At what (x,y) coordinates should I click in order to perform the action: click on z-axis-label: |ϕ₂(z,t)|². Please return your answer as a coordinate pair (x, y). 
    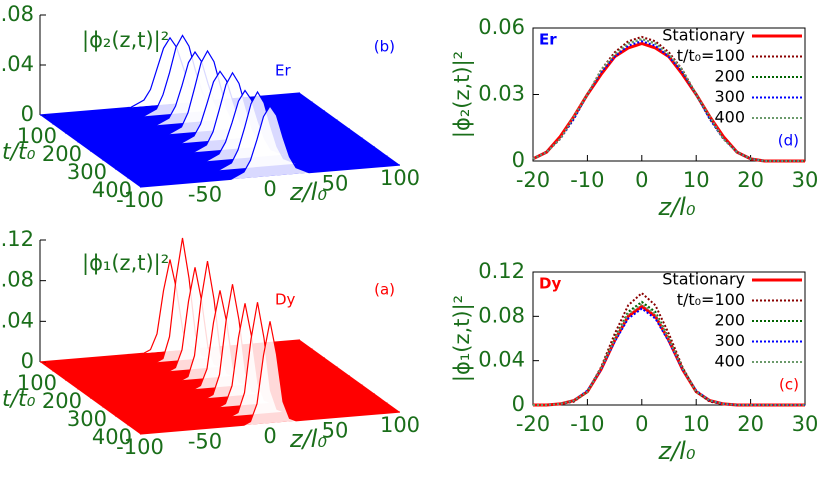
    Looking at the image, I should click on (125, 40).